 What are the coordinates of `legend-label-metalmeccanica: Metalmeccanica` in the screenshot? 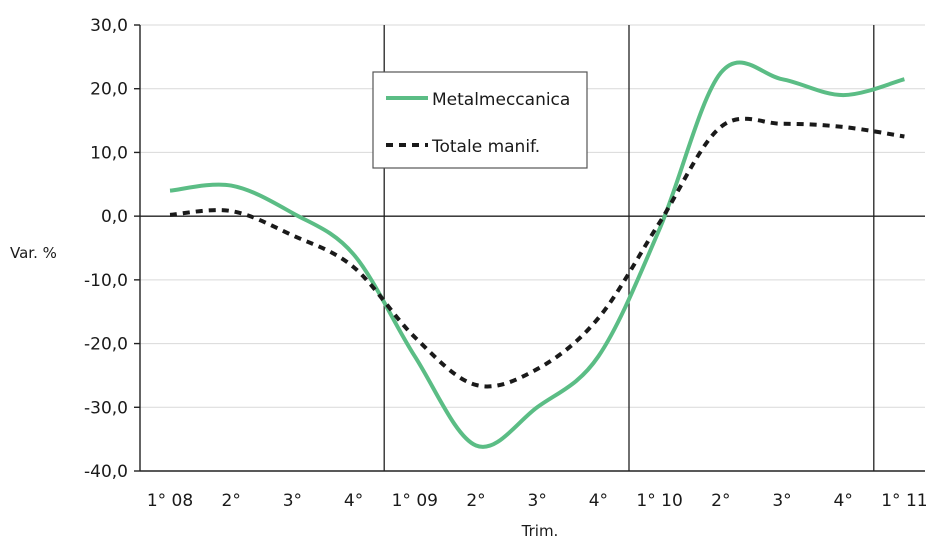 It's located at (501, 100).